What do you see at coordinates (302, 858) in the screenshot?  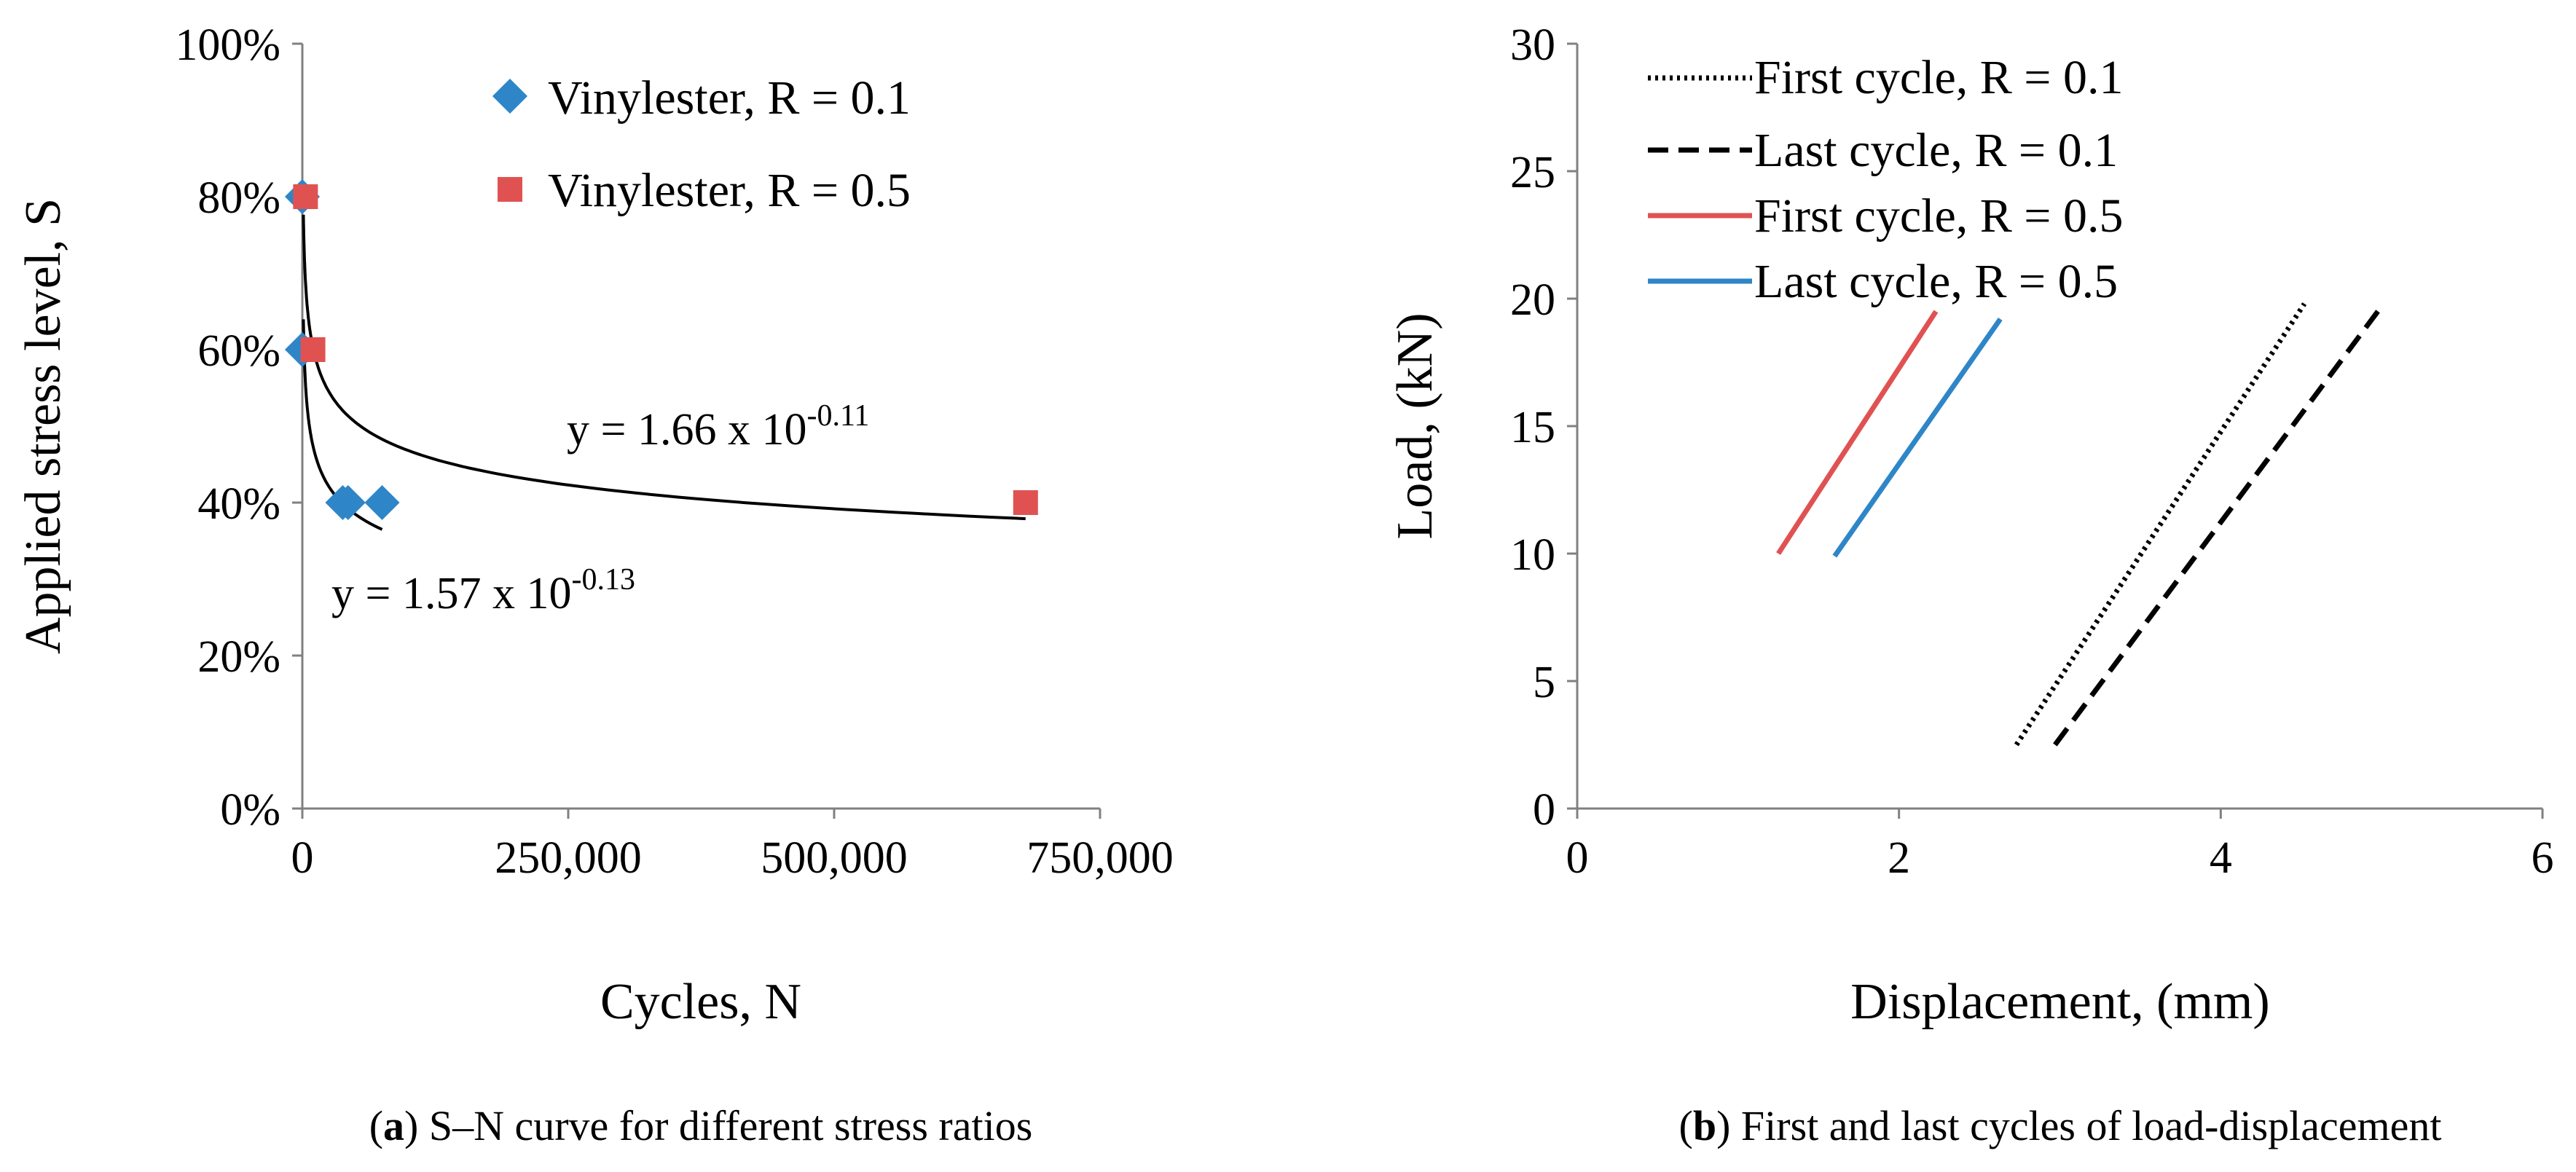 I see `chart-a-x-tick-label: 0` at bounding box center [302, 858].